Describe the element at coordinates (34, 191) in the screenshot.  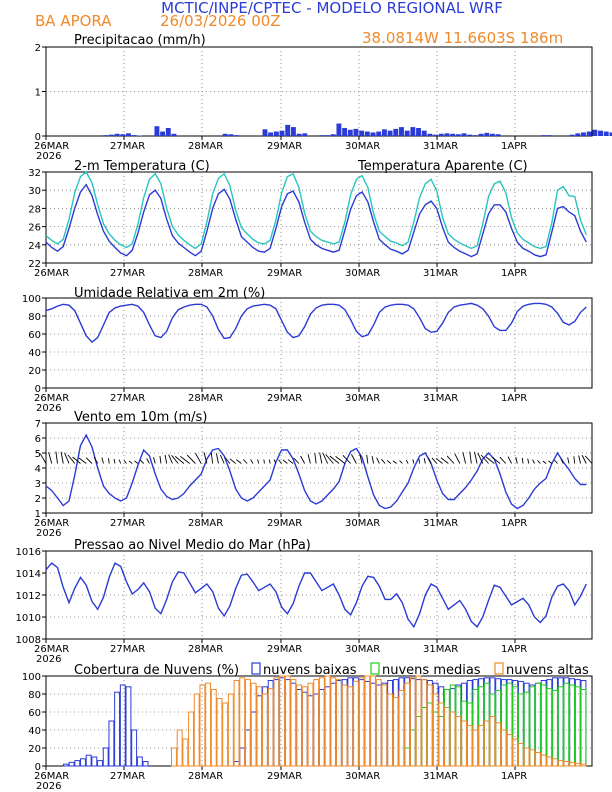
I see `y-tick-label: 30` at that location.